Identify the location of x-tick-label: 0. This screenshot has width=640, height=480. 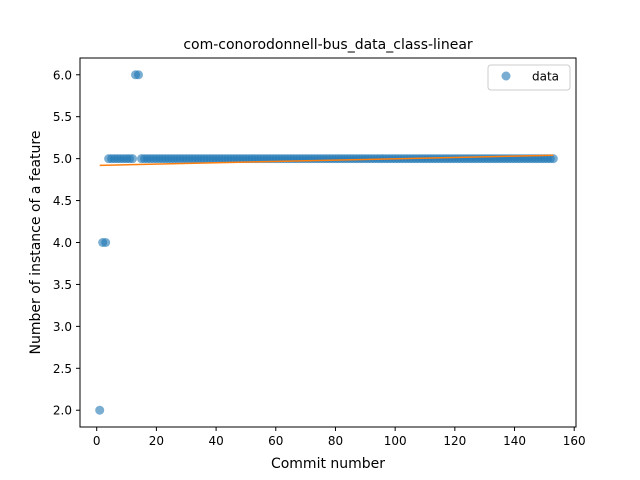
(97, 441).